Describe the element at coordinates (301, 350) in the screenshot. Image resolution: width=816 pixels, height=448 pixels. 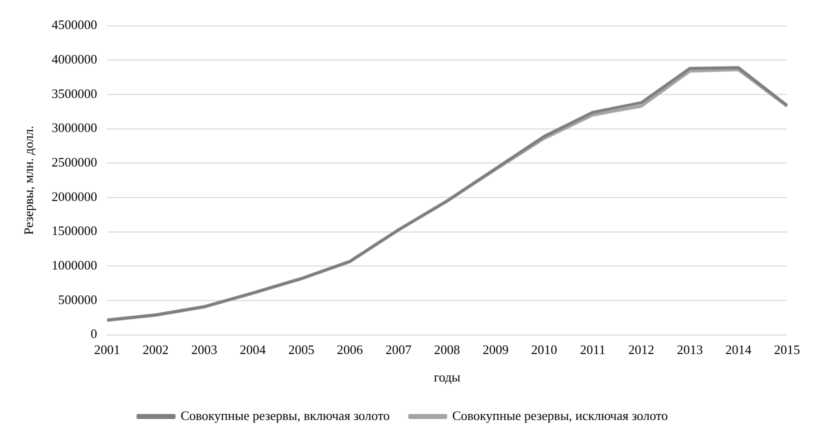
I see `x-tick-label: 2005` at that location.